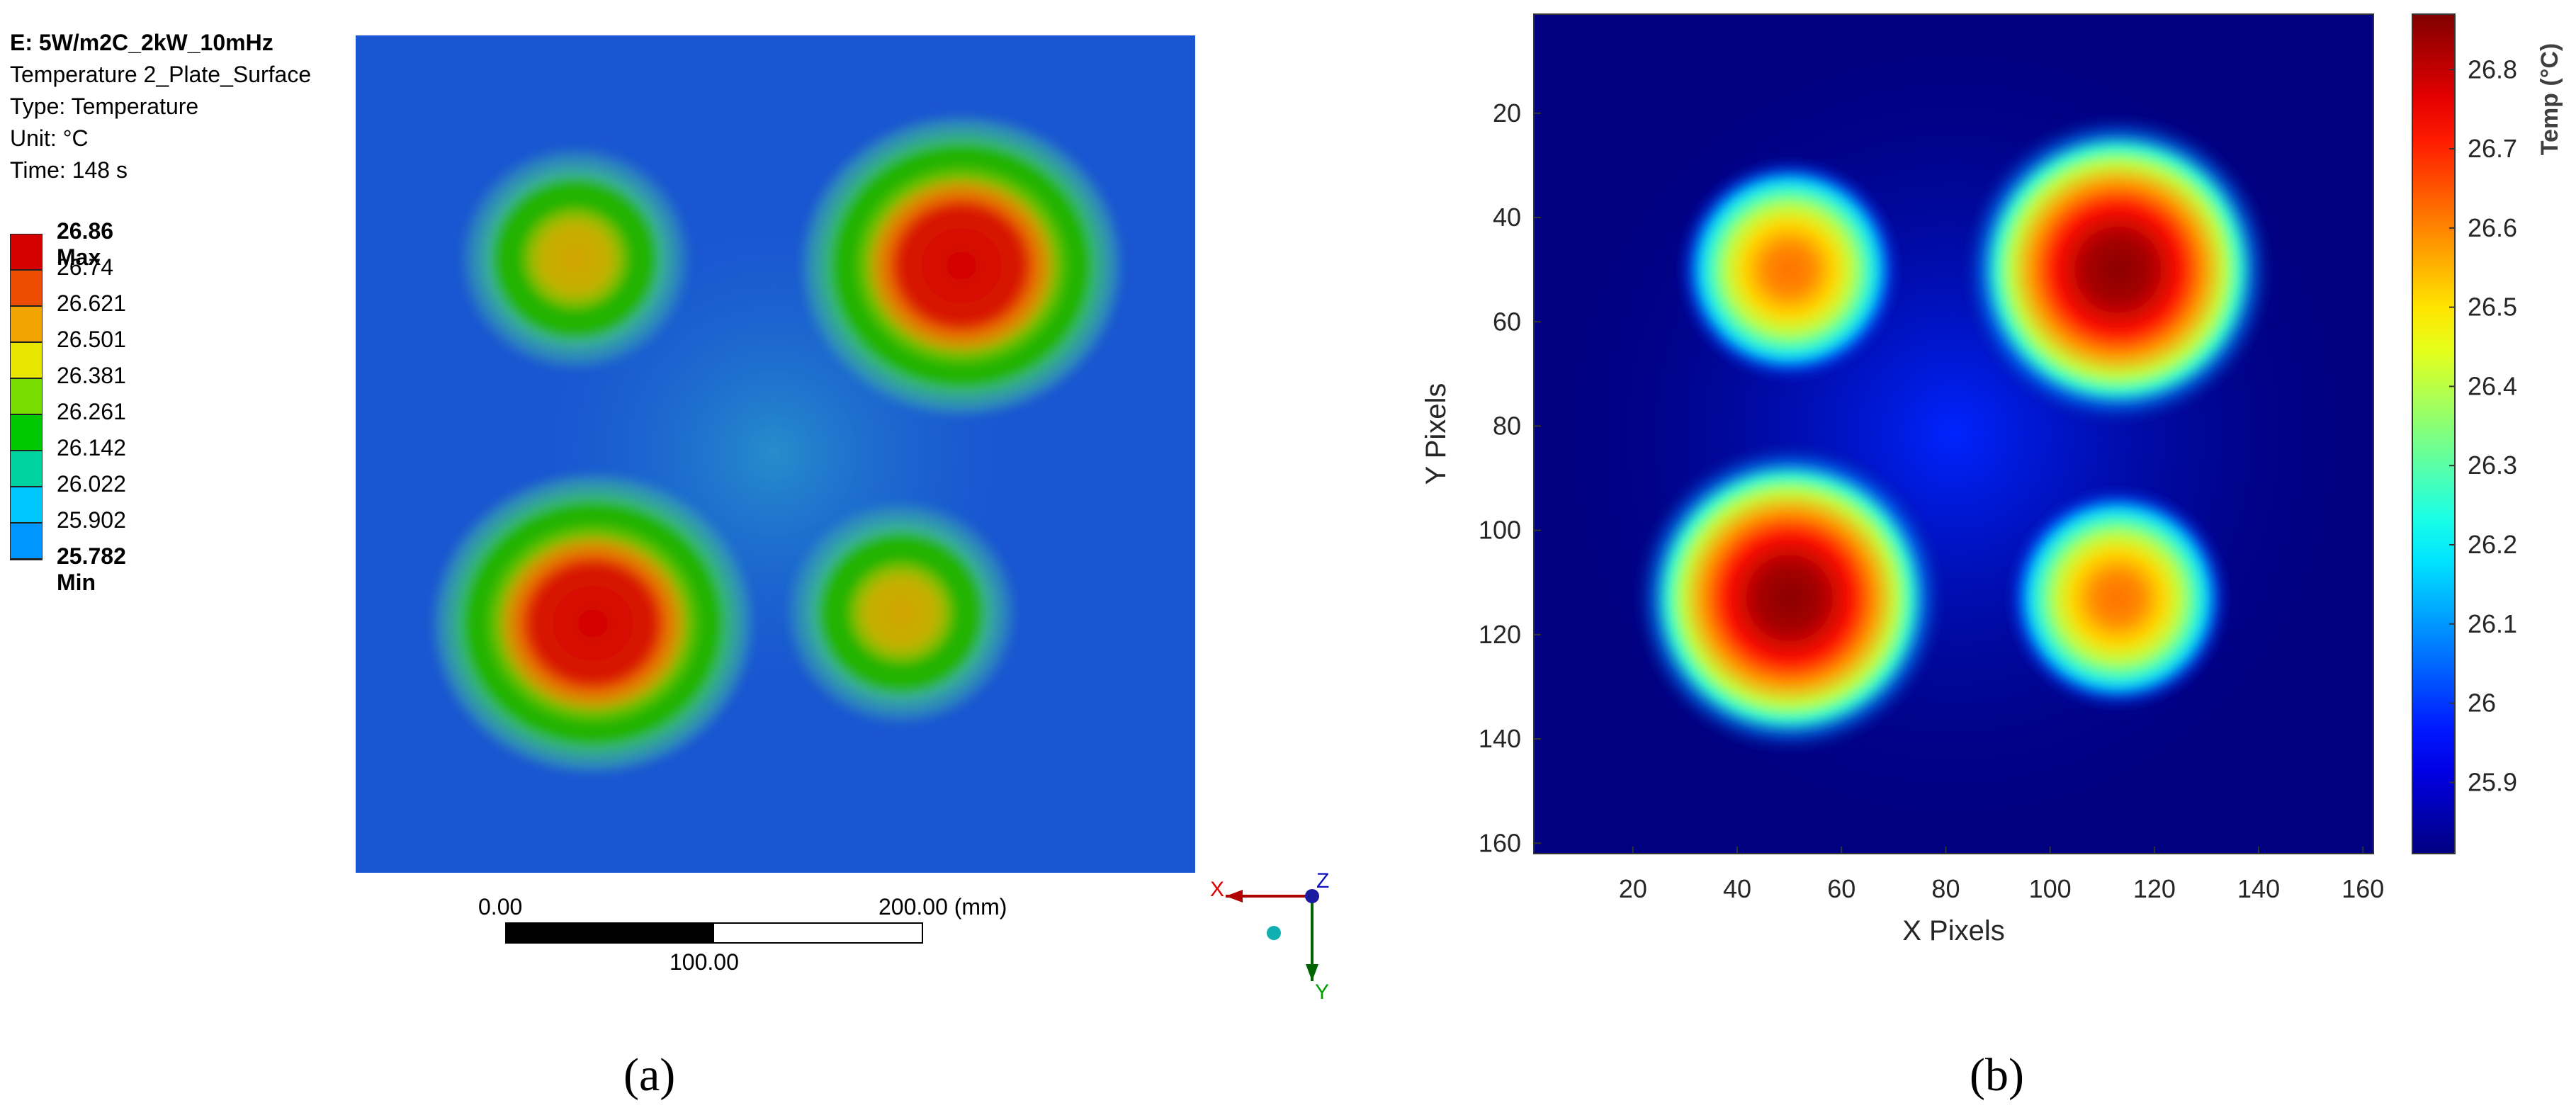 The image size is (2576, 1120). I want to click on legend-label: 26.022, so click(91, 484).